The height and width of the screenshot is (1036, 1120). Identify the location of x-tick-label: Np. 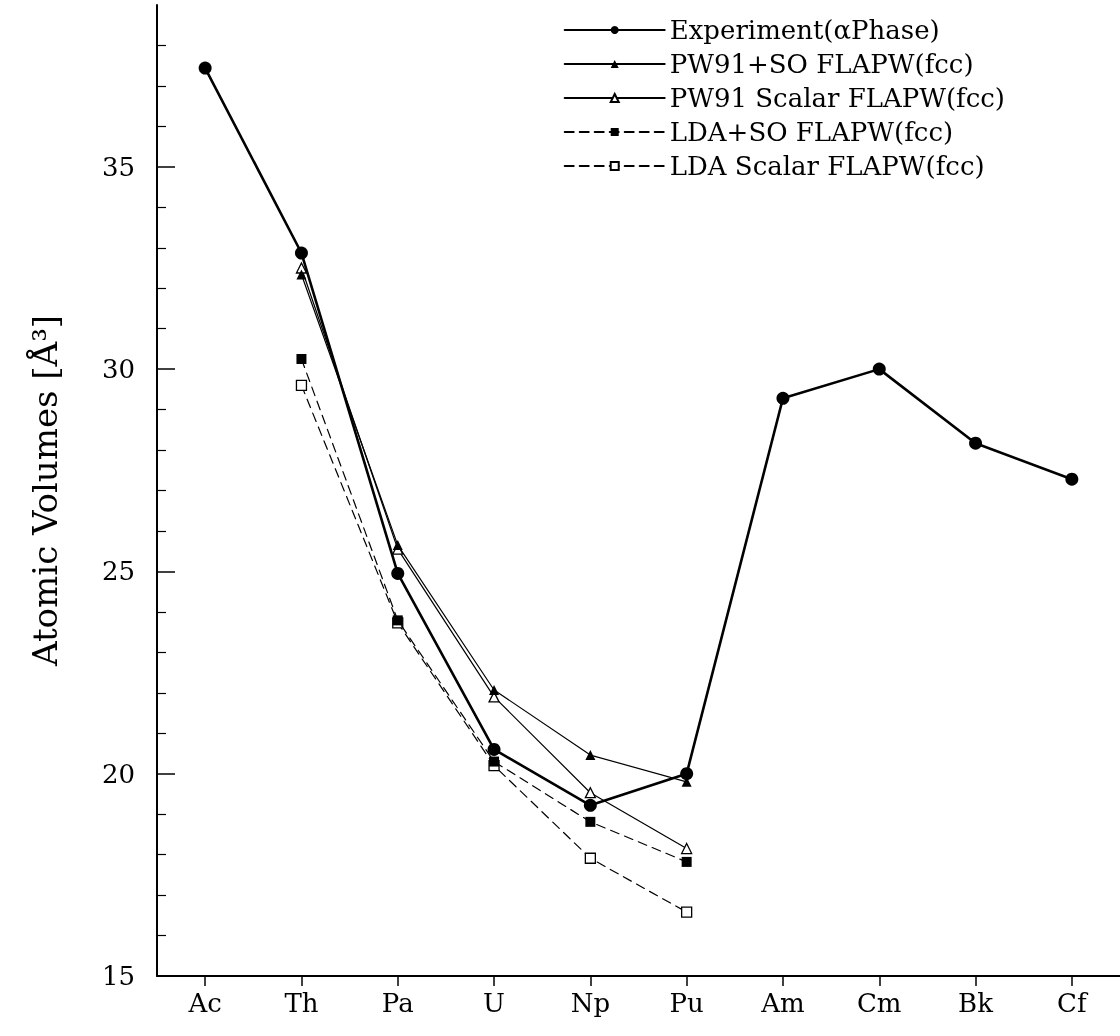
(590, 1003).